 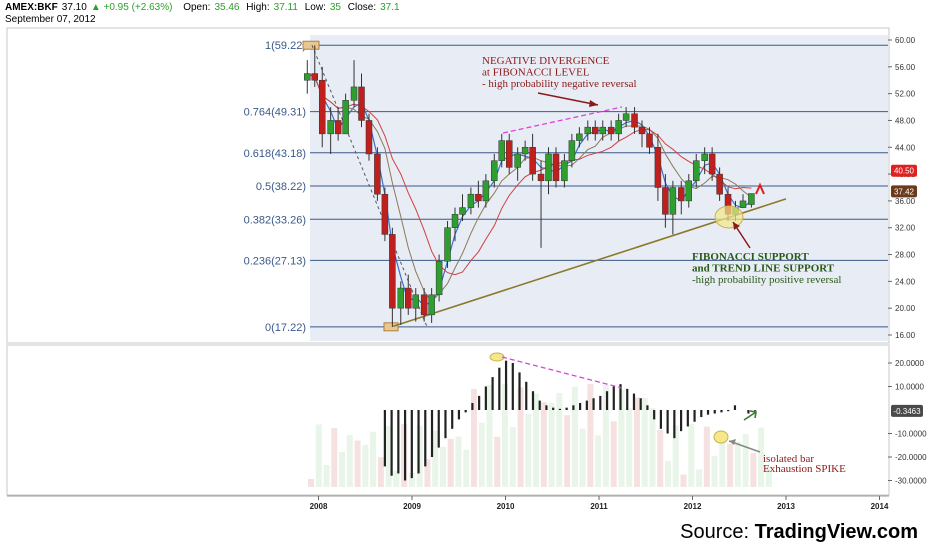 I want to click on fib-label-0: 1(59.22), so click(x=285, y=46).